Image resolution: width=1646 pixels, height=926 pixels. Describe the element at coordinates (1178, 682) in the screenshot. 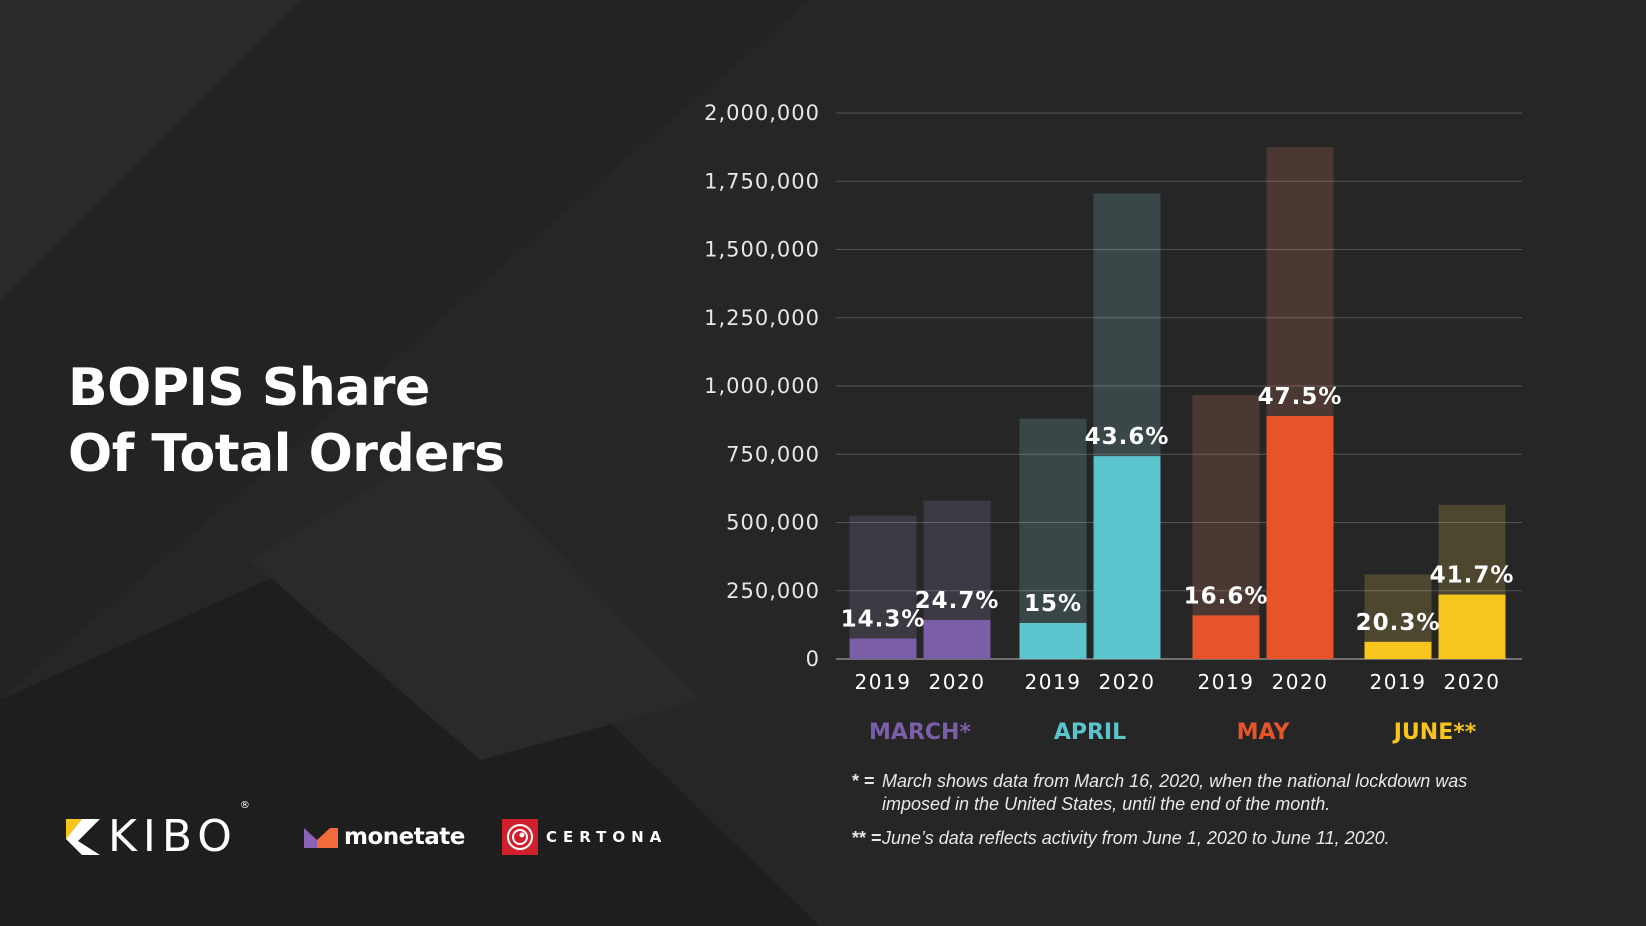

I see `x-axis-ticks: 2019 2020 2019 2020 2019 2020 2019 2020` at that location.